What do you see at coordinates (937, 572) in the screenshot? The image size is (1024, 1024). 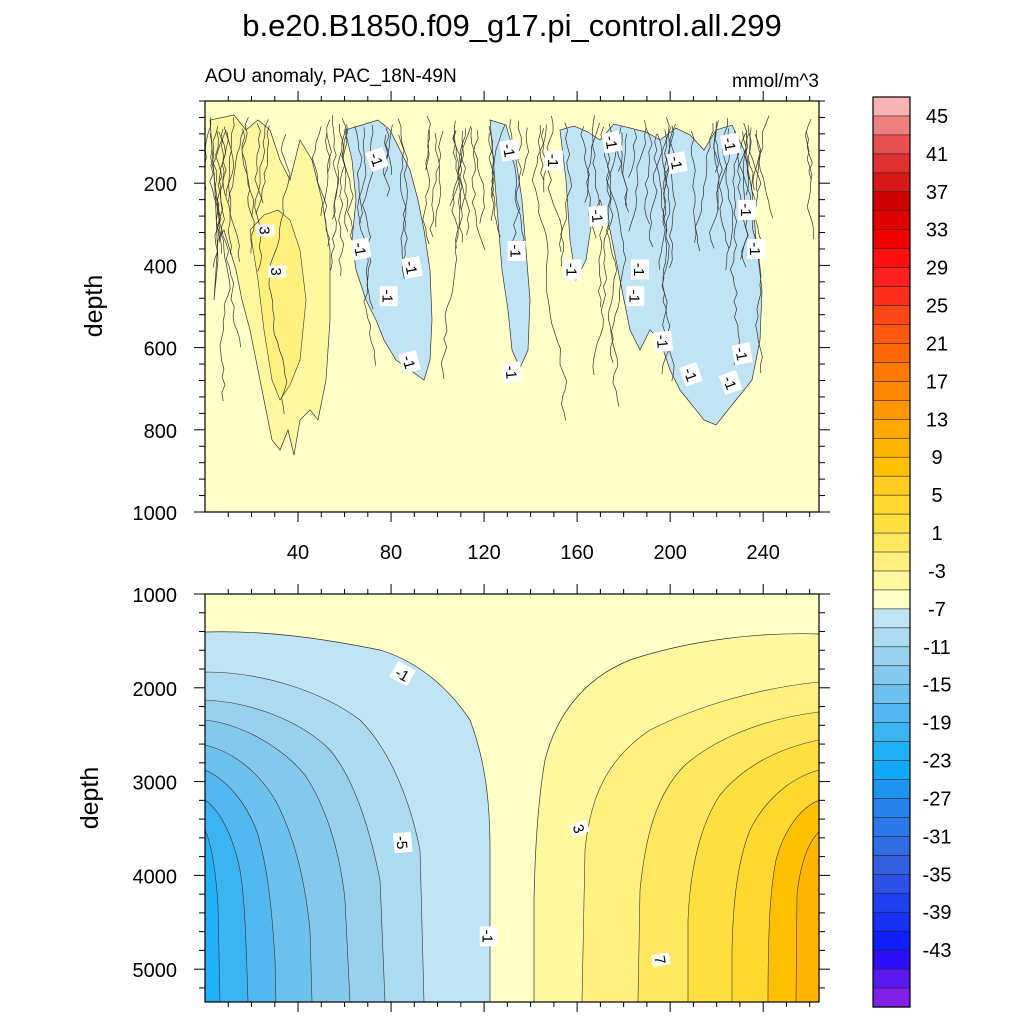 I see `colorbar-label: -3` at bounding box center [937, 572].